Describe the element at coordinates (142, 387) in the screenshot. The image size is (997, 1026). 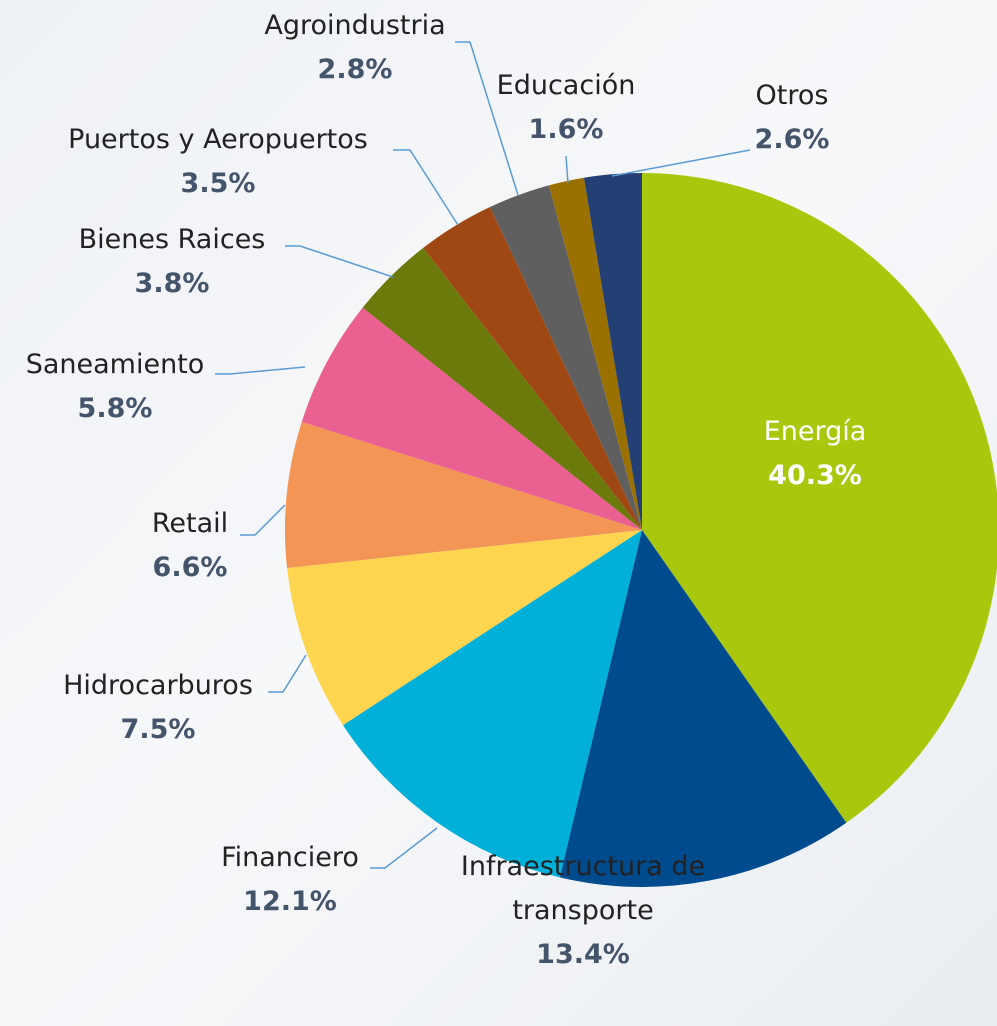
I see `slice-label: Saneamiento 5.8%` at that location.